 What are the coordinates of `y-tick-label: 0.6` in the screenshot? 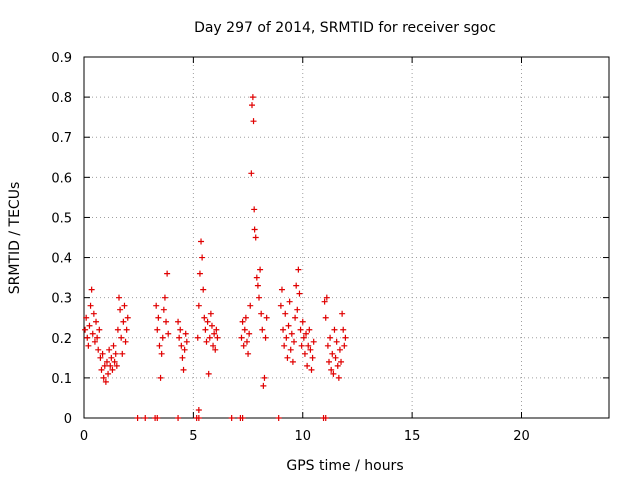 It's located at (61, 178).